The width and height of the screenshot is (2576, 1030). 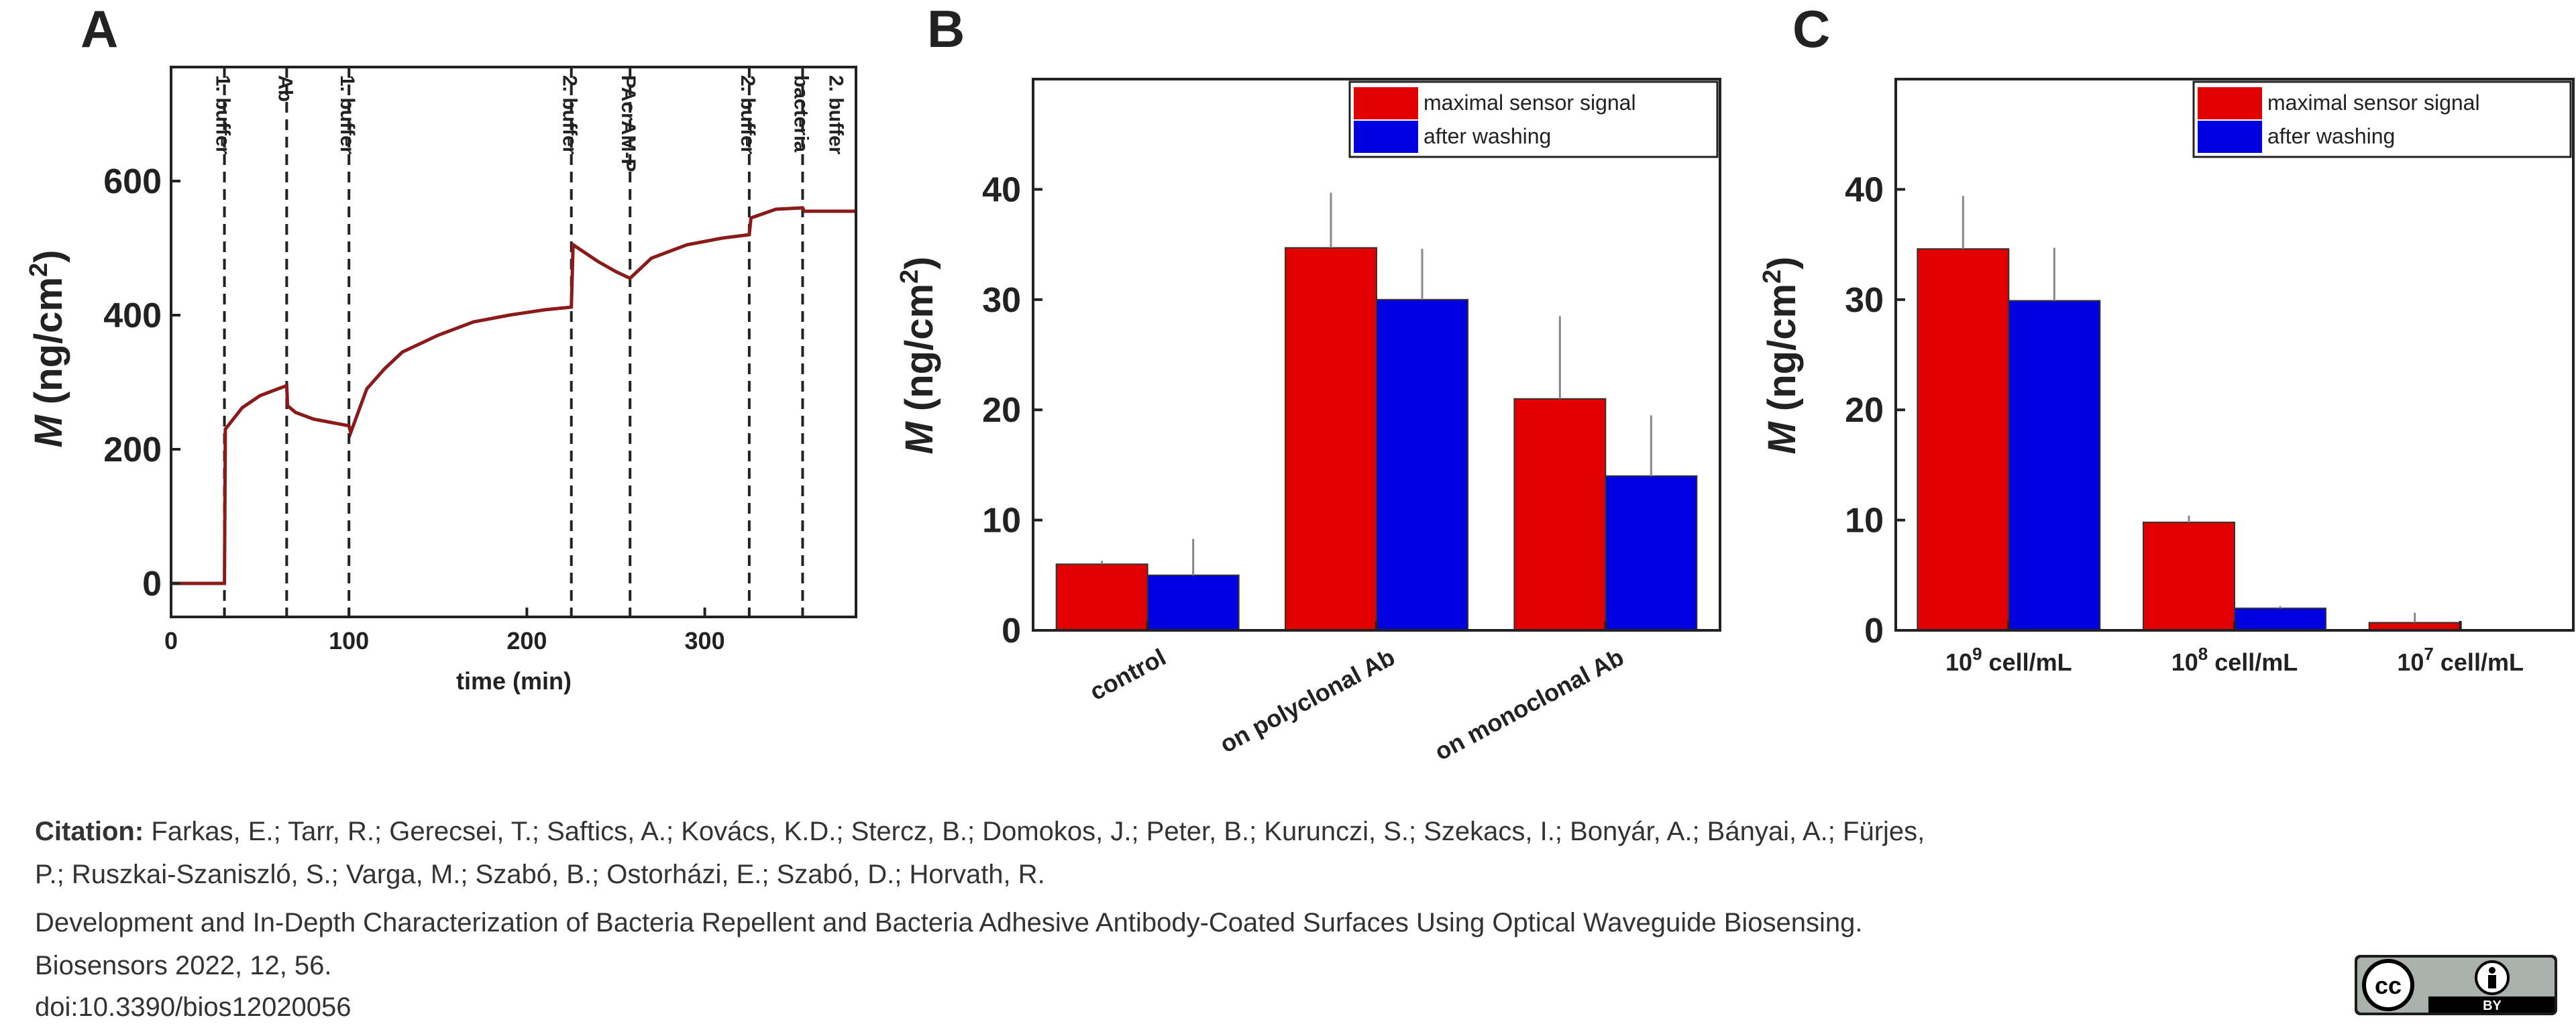 I want to click on plot-frame, so click(x=513, y=342).